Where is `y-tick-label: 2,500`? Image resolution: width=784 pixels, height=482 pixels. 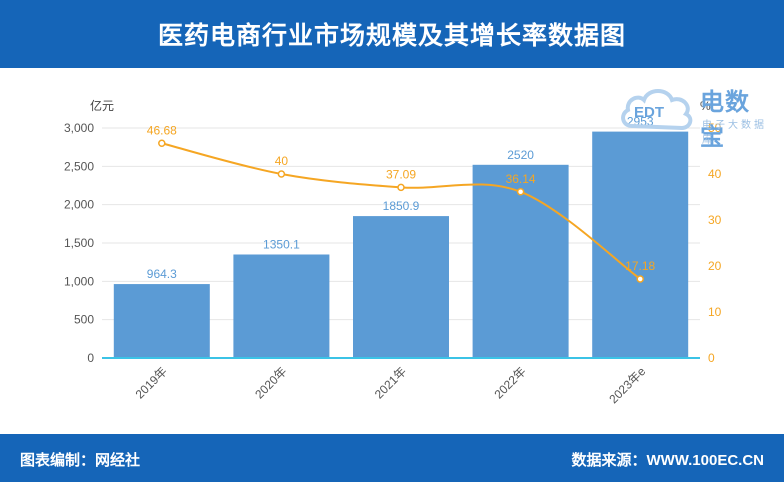
y-tick-label: 2,500 is located at coordinates (79, 166).